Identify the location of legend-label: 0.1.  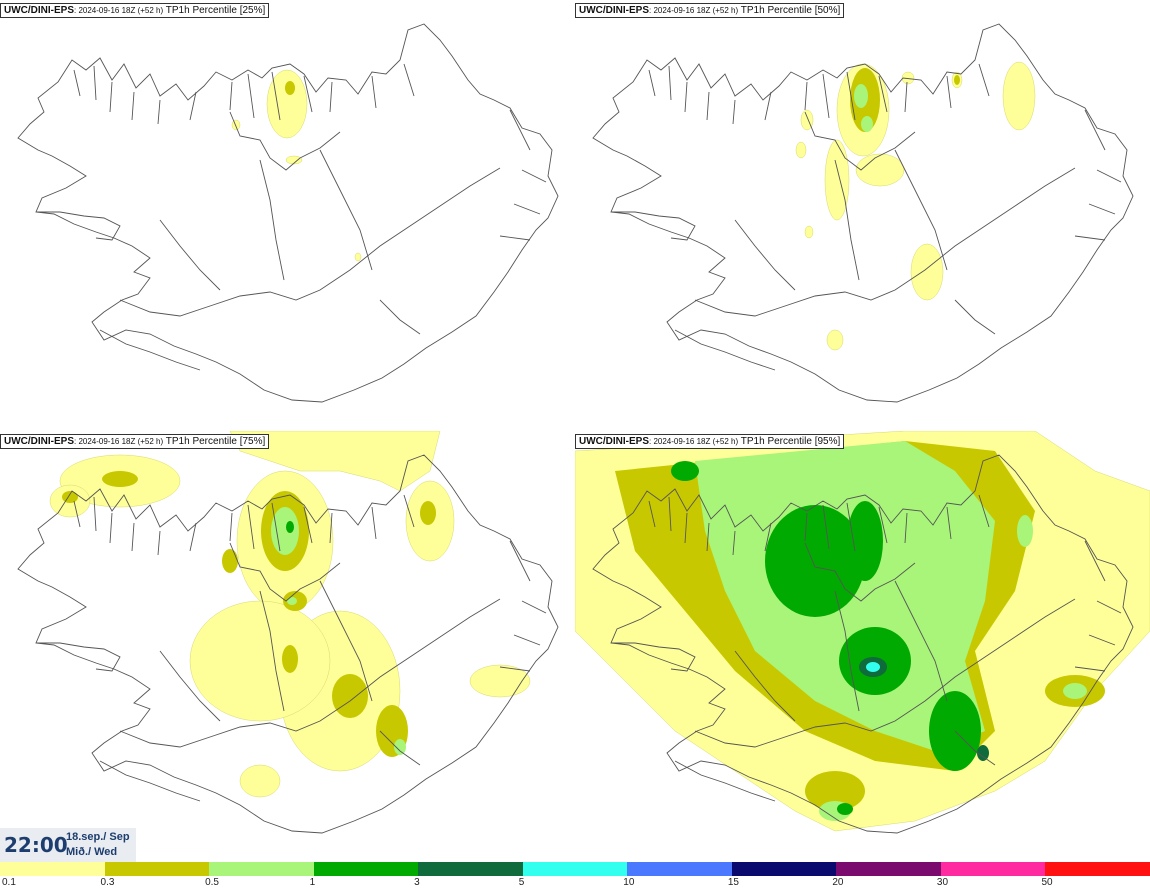
(9, 882).